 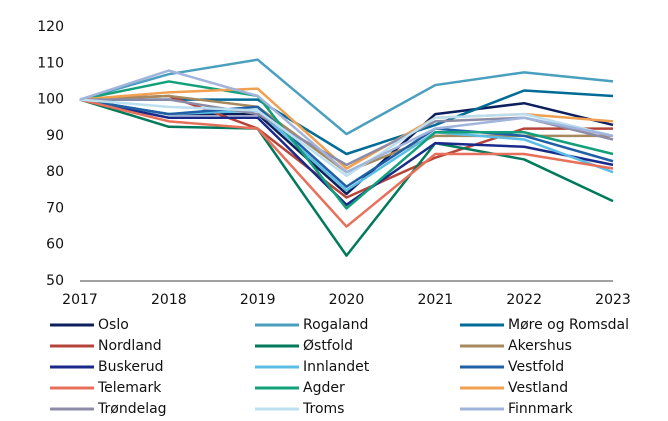 What do you see at coordinates (335, 325) in the screenshot?
I see `legend-label: Rogaland` at bounding box center [335, 325].